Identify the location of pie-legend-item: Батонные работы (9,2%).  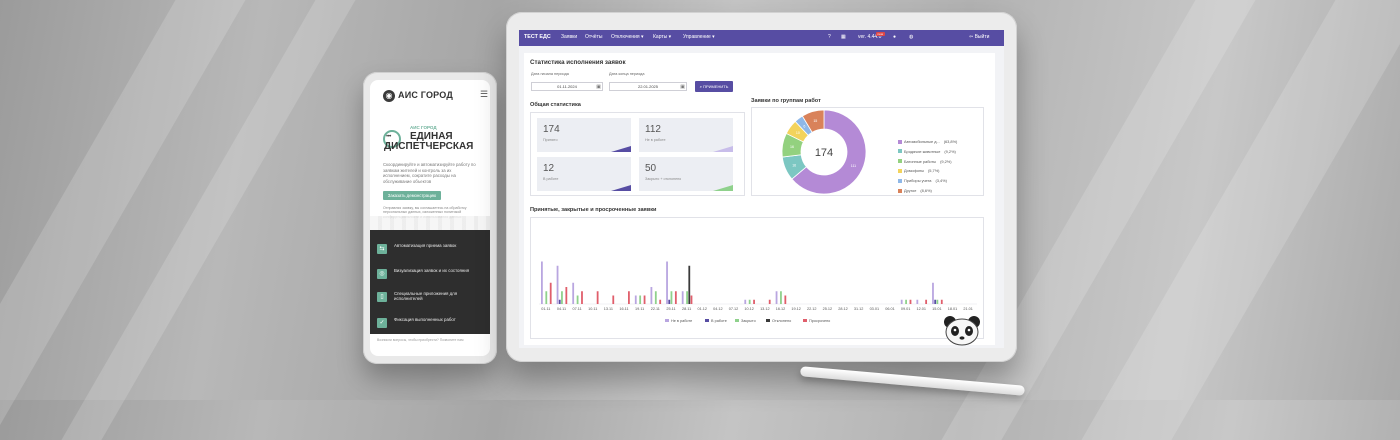
(925, 162).